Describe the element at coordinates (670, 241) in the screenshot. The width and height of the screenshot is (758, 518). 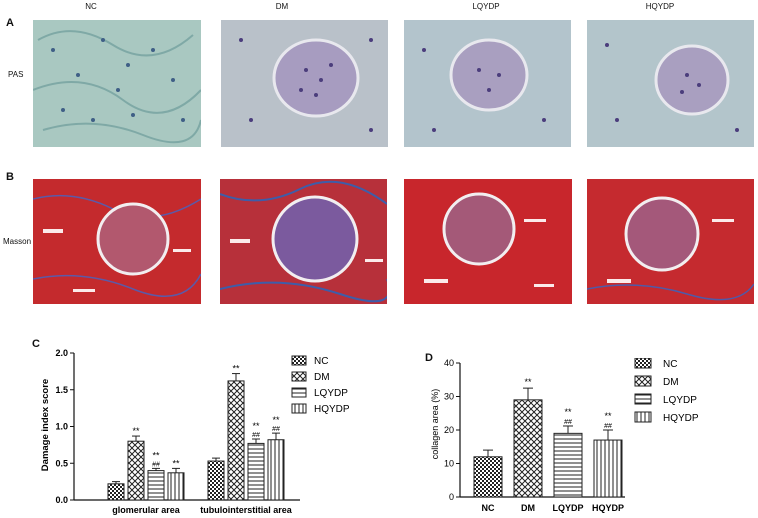
I see `masson-image-hqydp` at that location.